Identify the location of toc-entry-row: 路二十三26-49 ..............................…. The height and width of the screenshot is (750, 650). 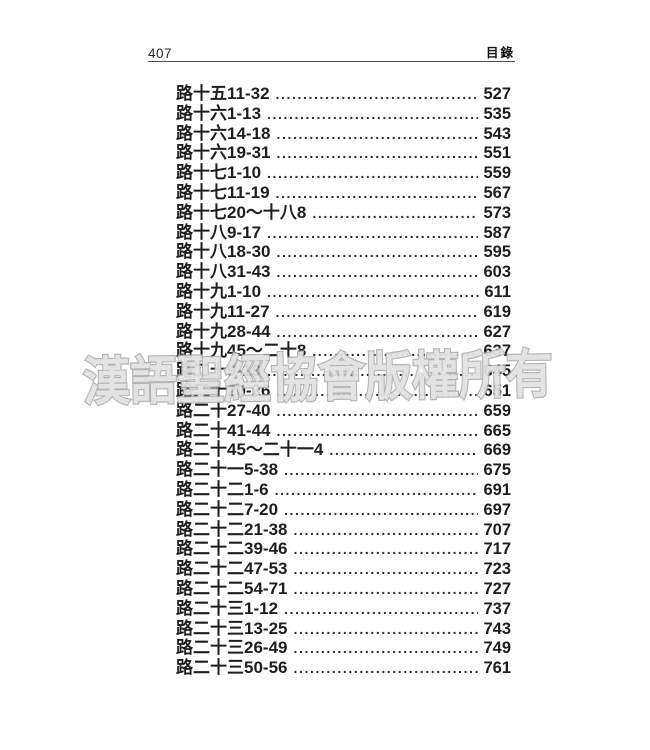
(343, 648).